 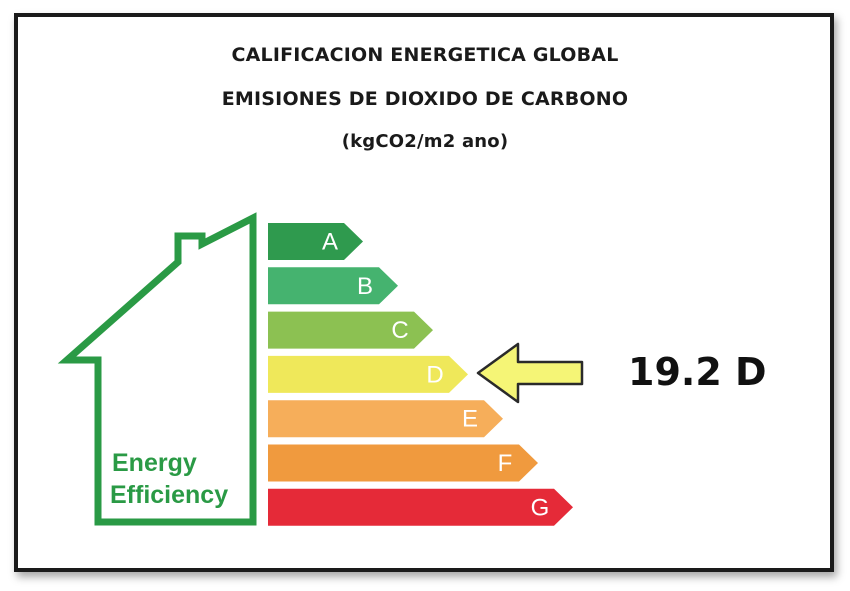 I want to click on title-line-2: EMISIONES DE DIOXIDO DE CARBONO, so click(x=425, y=99).